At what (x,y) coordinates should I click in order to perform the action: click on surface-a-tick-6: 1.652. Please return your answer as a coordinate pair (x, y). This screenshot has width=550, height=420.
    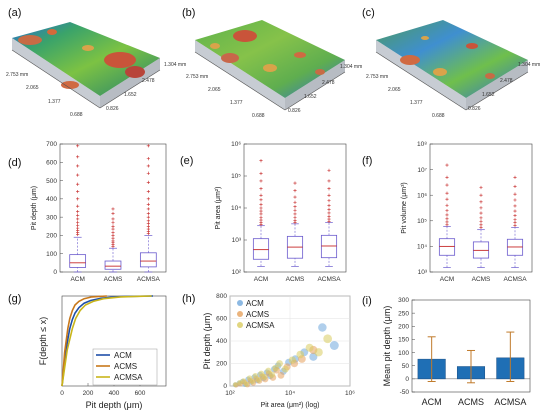
    Looking at the image, I should click on (130, 95).